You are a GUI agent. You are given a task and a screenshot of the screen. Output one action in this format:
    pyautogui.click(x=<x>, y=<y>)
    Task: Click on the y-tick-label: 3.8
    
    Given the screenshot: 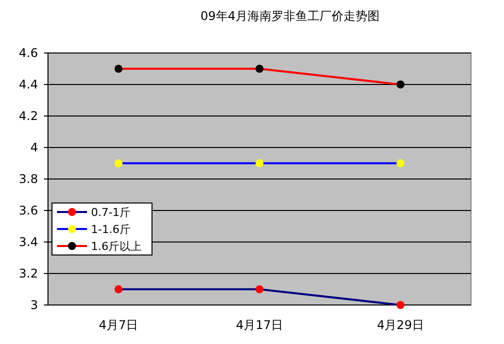 What is the action you would take?
    pyautogui.click(x=28, y=179)
    